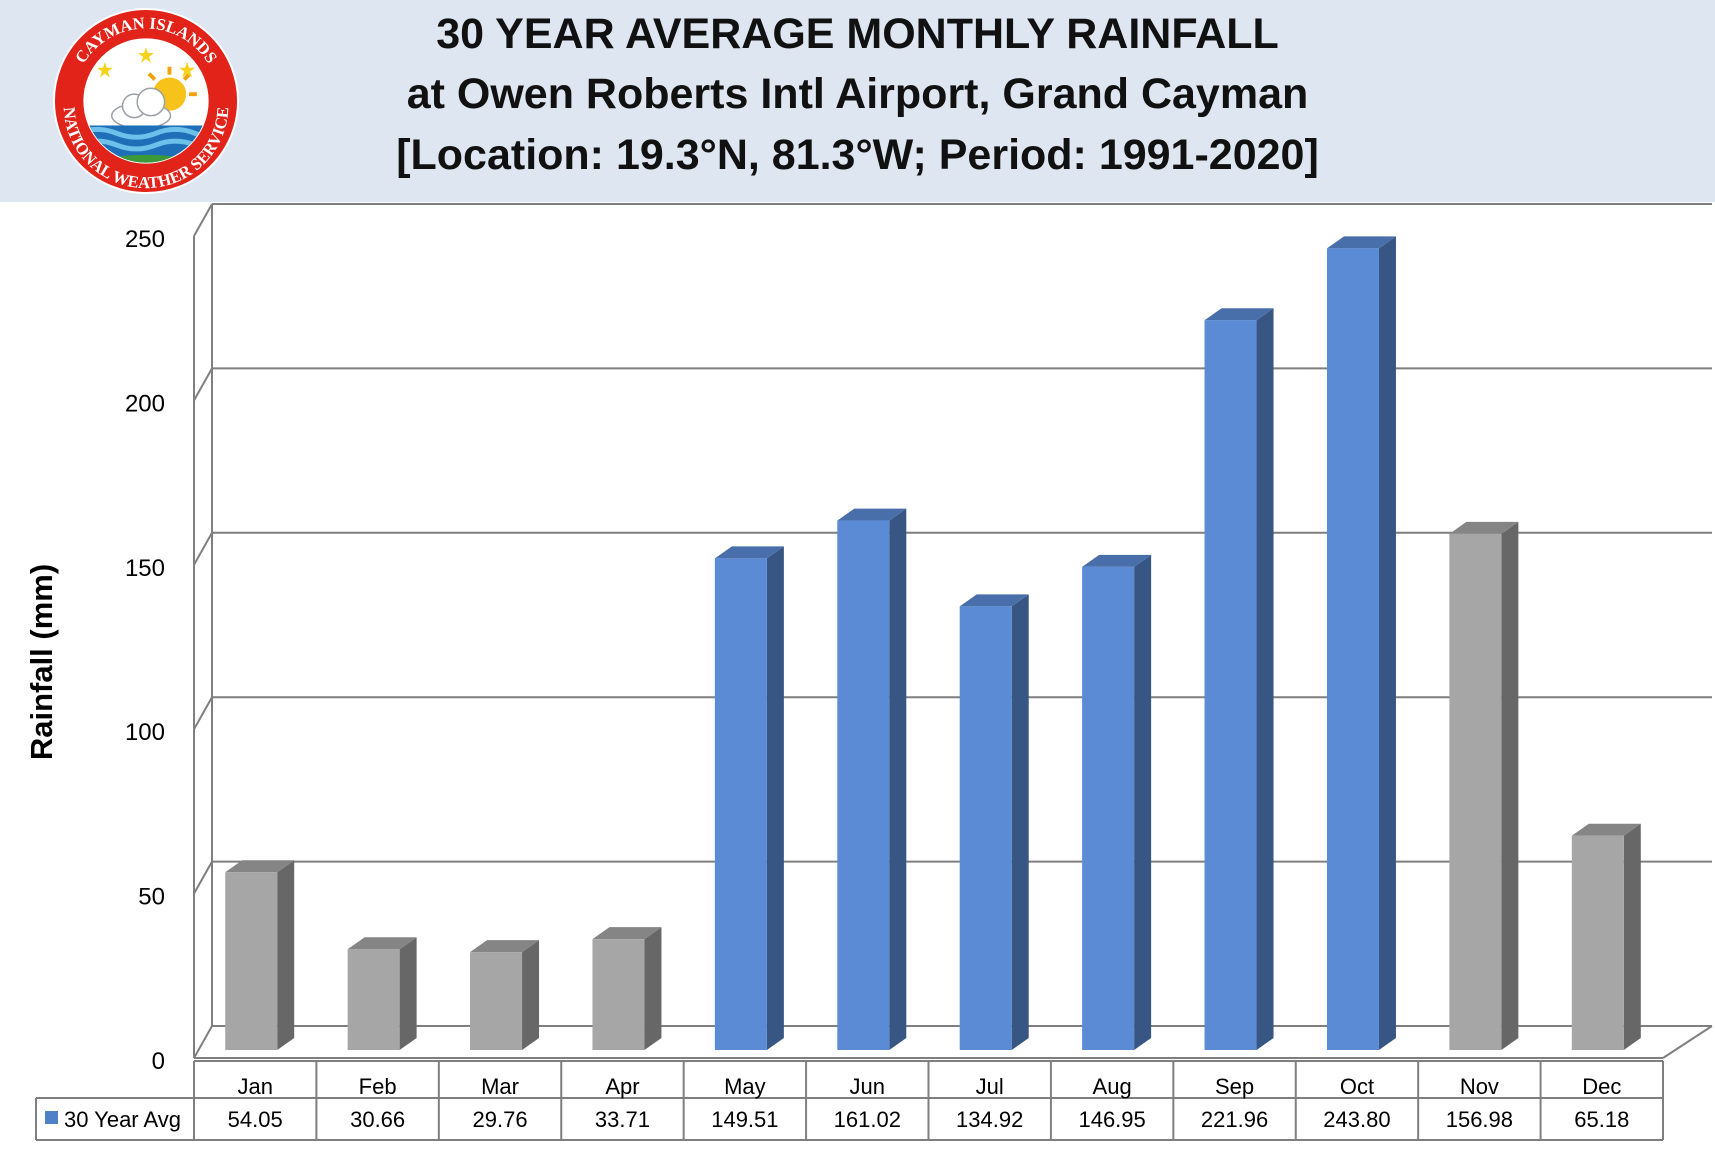 Image resolution: width=1715 pixels, height=1150 pixels. Describe the element at coordinates (744, 1119) in the screenshot. I see `data-value-label: 149.51` at that location.